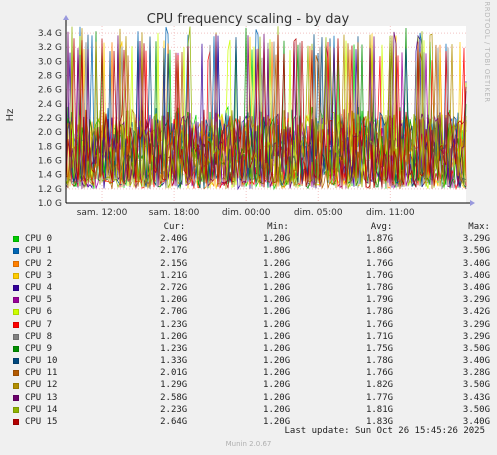 This screenshot has width=497, height=455. I want to click on legend-max: 3.42G, so click(476, 312).